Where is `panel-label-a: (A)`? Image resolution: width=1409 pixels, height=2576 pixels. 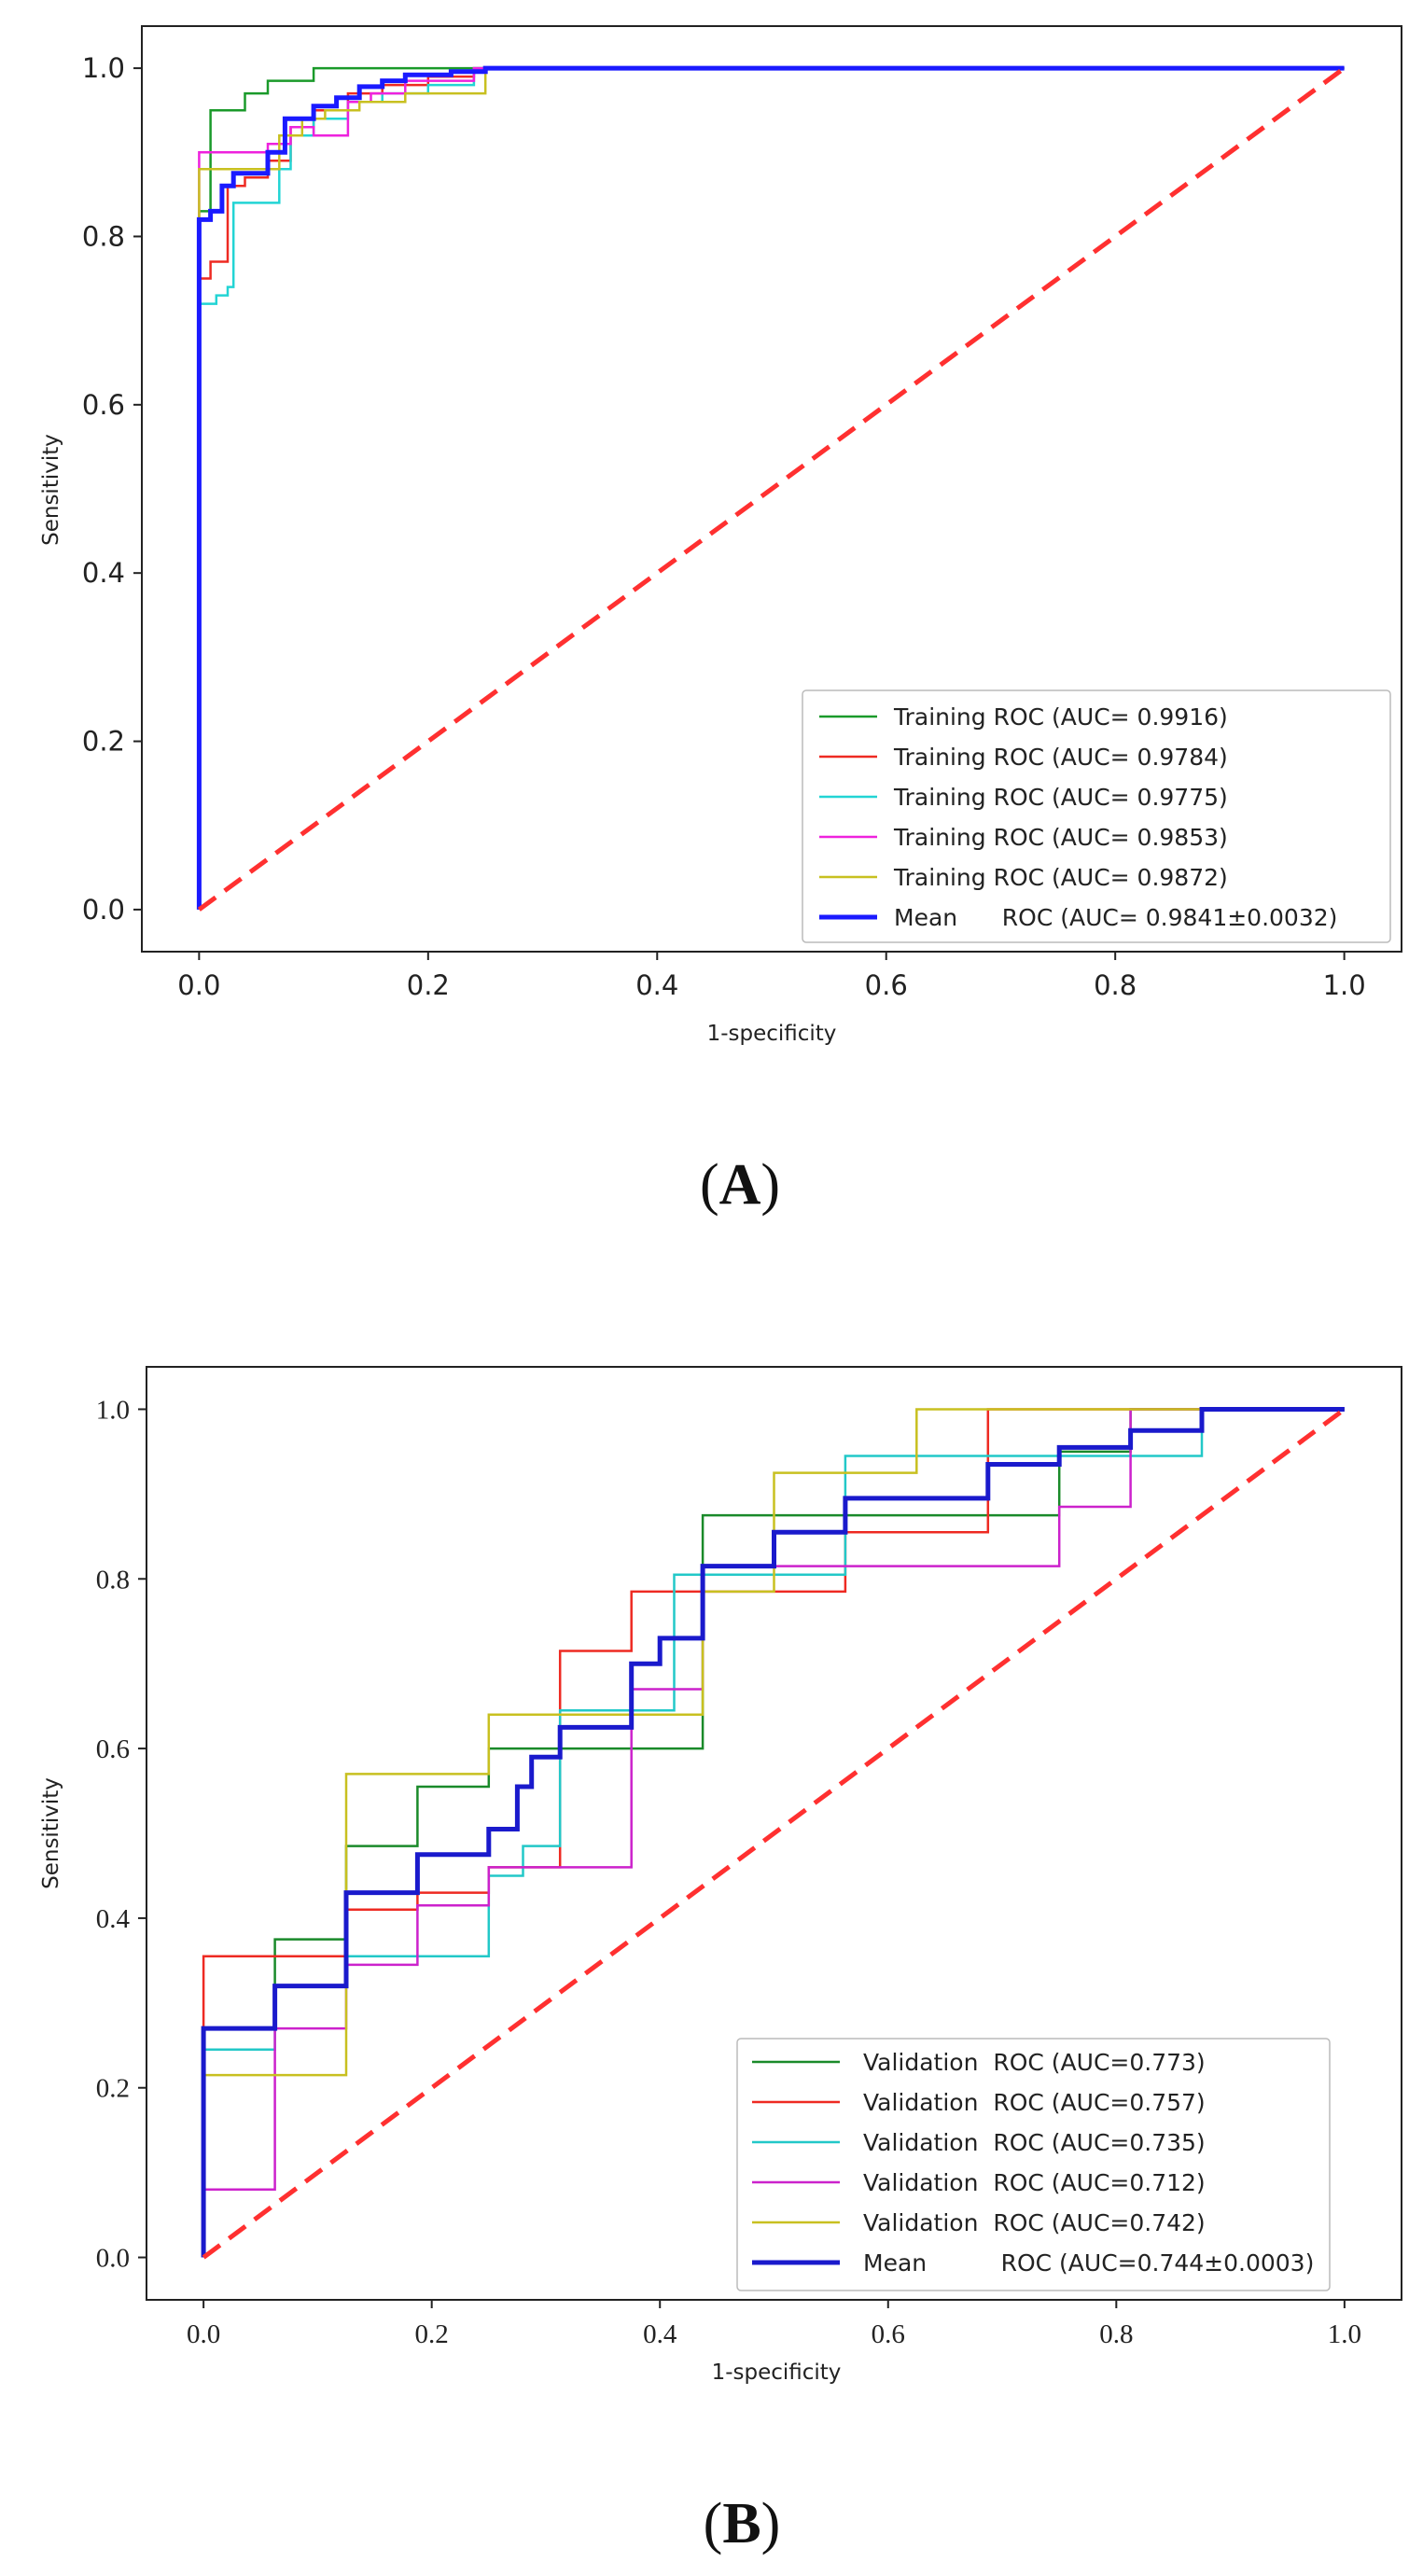
panel-label-a: (A) is located at coordinates (740, 1185).